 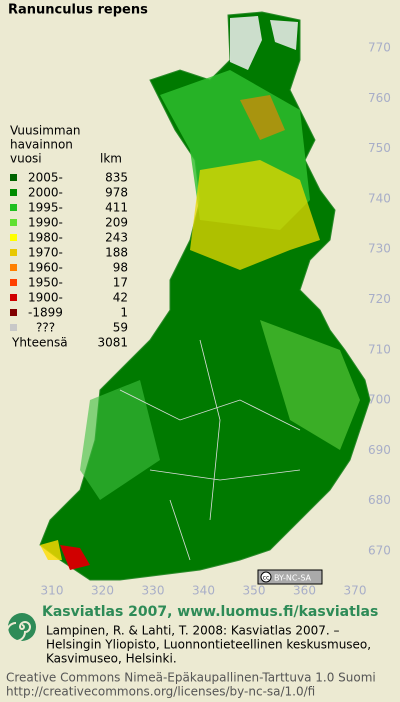 I want to click on legend-label: 1960-, so click(x=45, y=268).